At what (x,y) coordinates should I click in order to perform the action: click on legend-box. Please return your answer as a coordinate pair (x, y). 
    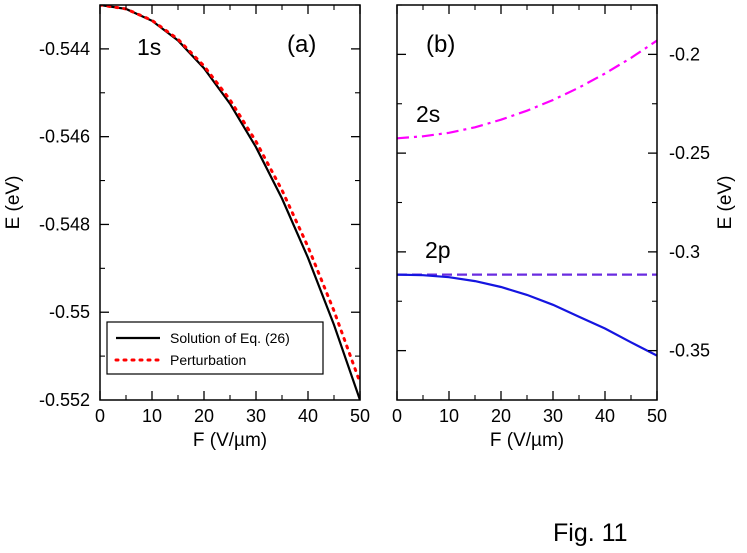
    Looking at the image, I should click on (215, 348).